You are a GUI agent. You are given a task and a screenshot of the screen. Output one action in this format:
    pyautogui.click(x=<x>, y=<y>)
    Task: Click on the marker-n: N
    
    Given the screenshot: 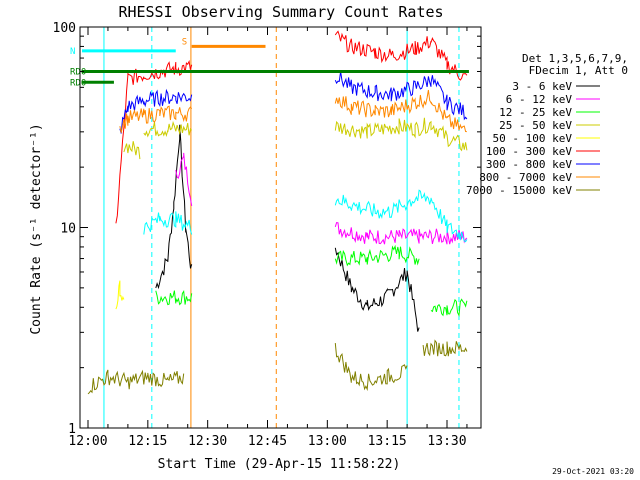 What is the action you would take?
    pyautogui.click(x=123, y=52)
    